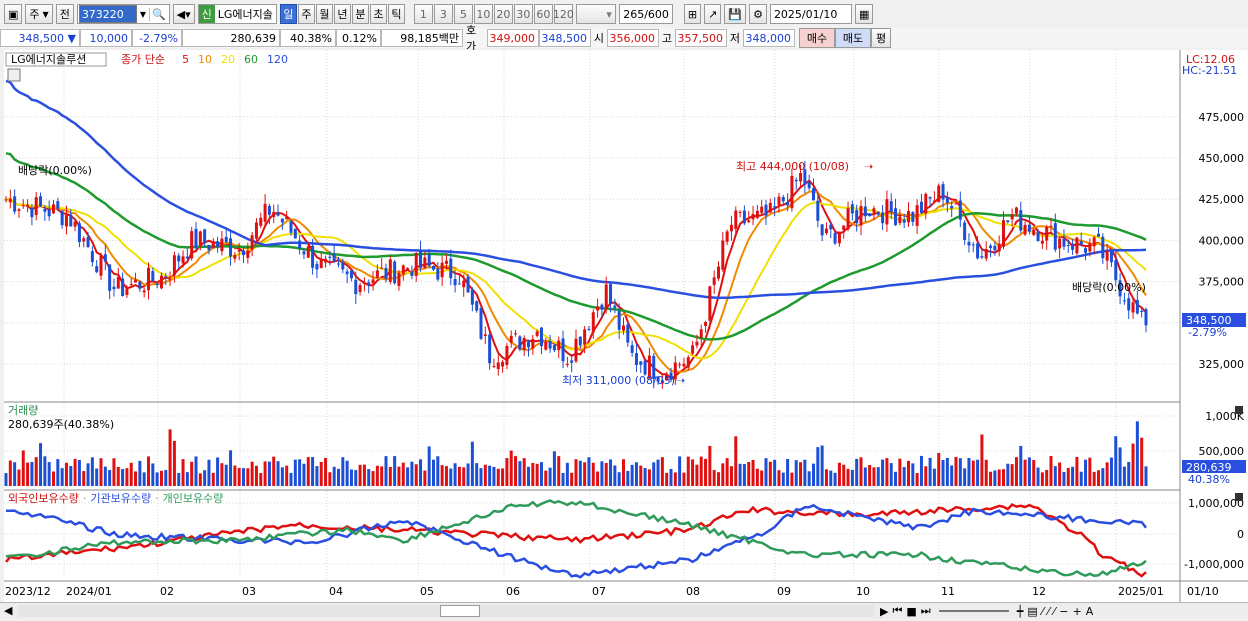 This screenshot has height=621, width=1248. What do you see at coordinates (342, 14) in the screenshot?
I see `period-tab-3: 년` at bounding box center [342, 14].